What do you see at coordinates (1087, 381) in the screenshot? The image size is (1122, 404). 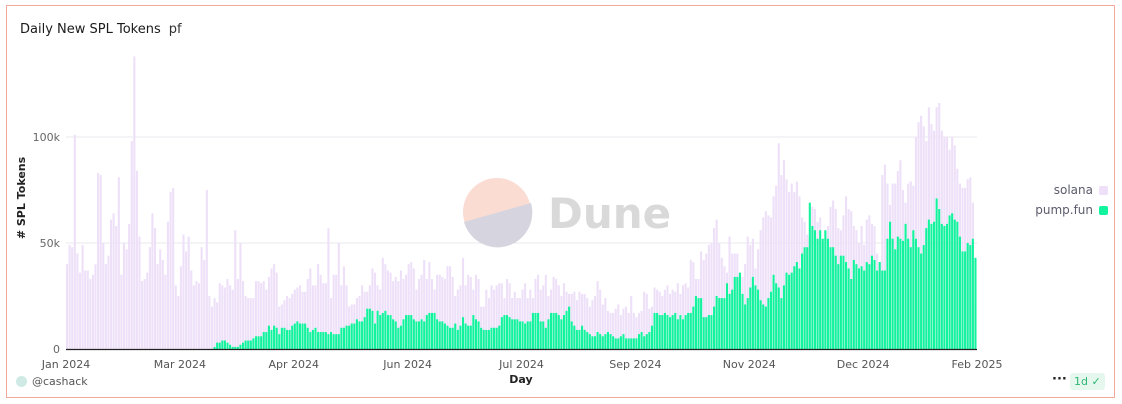 I see `interval-badge: 1d ✓` at bounding box center [1087, 381].